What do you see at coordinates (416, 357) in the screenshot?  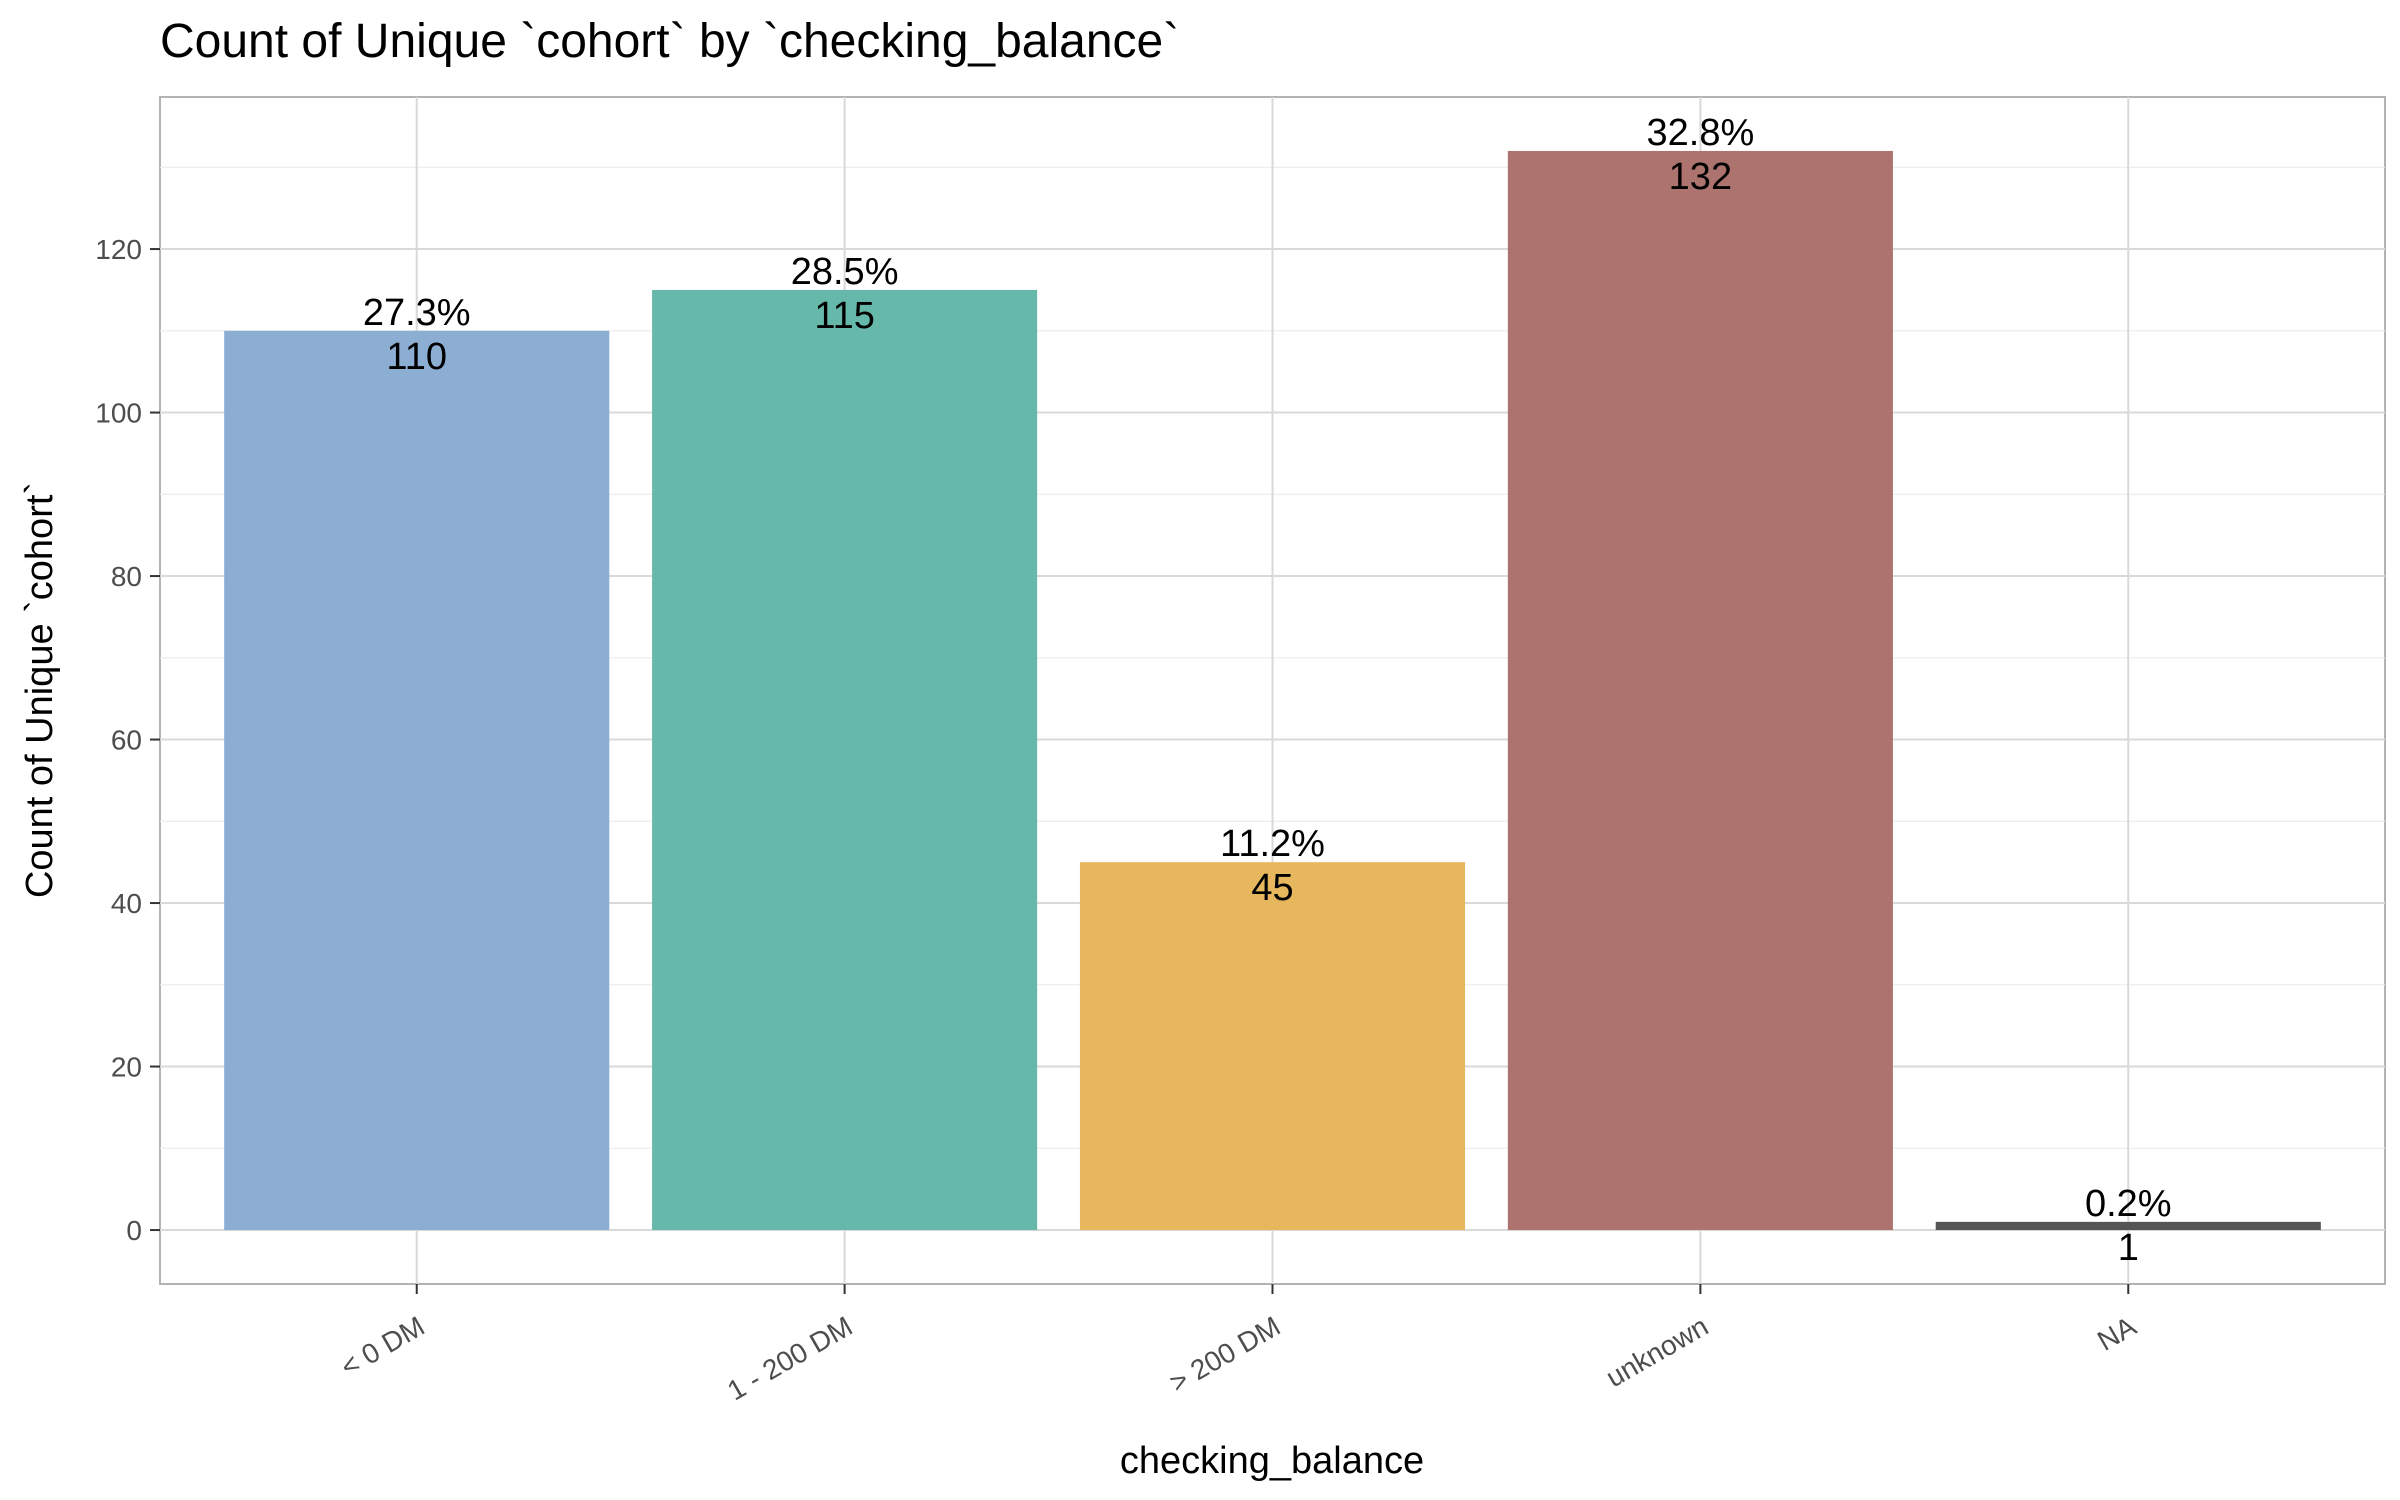 I see `count-label: 110` at bounding box center [416, 357].